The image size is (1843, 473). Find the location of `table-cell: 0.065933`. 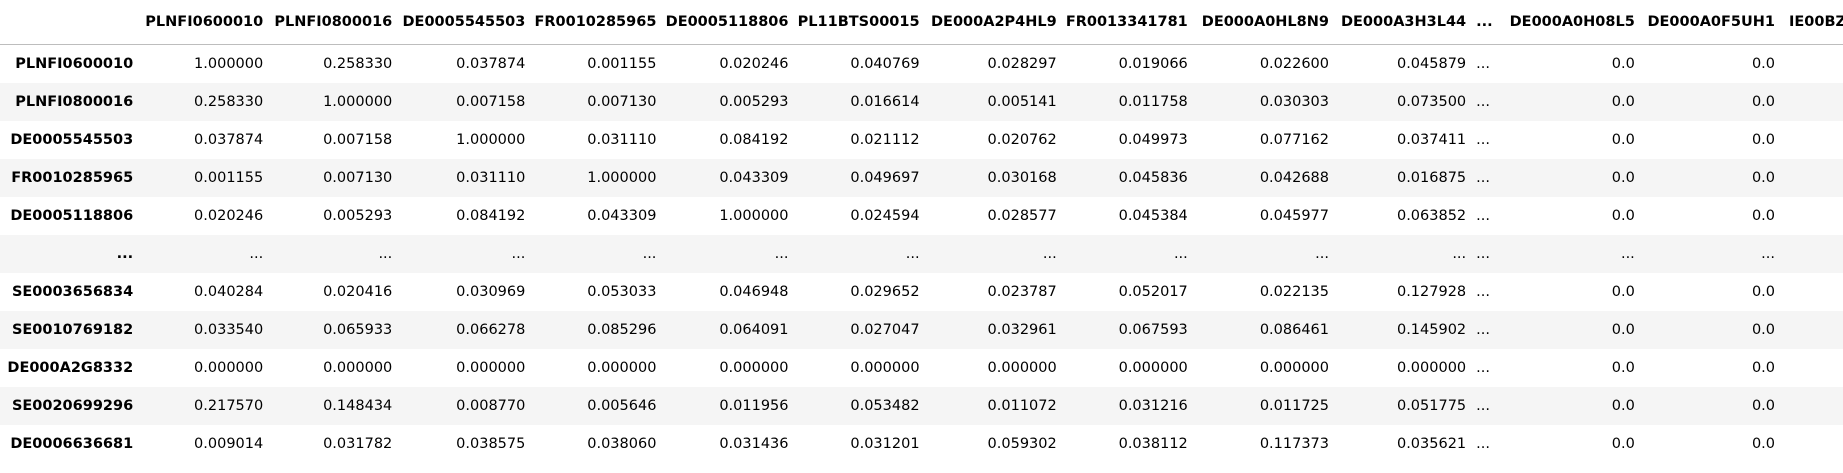

table-cell: 0.065933 is located at coordinates (358, 329).